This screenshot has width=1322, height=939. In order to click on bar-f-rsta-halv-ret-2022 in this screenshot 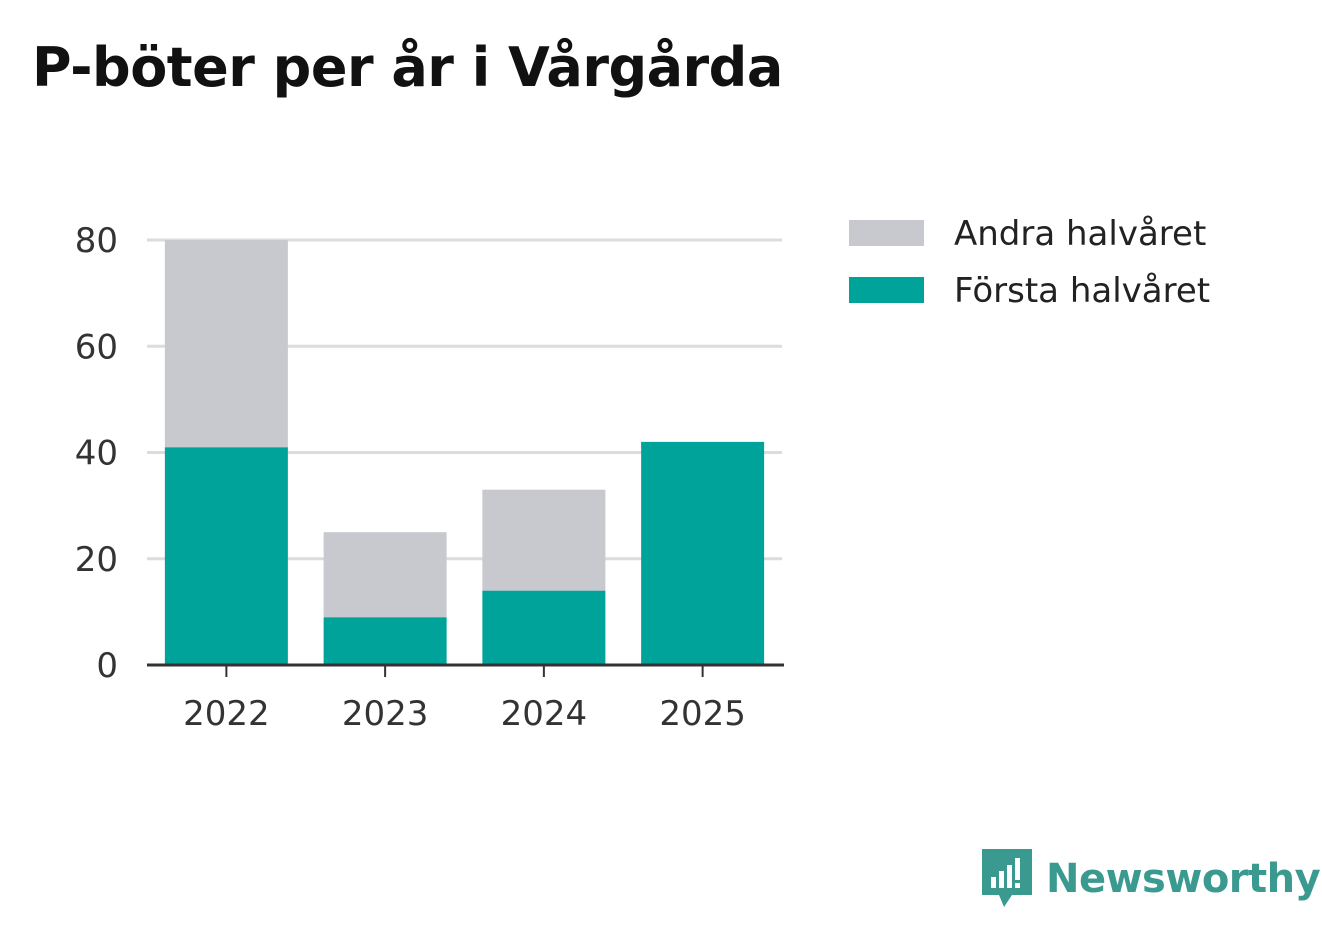, I will do `click(226, 556)`.